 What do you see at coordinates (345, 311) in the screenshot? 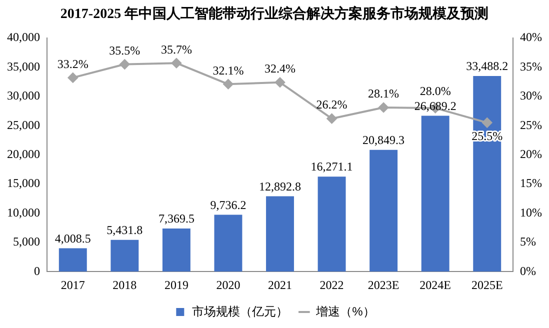
I see `legend-label: 增速（%）` at bounding box center [345, 311].